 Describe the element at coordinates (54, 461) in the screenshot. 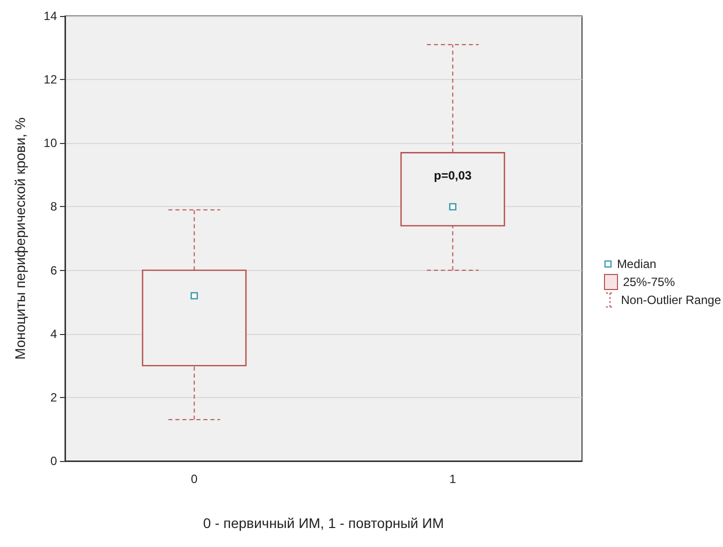

I see `y-tick-label: 0` at that location.